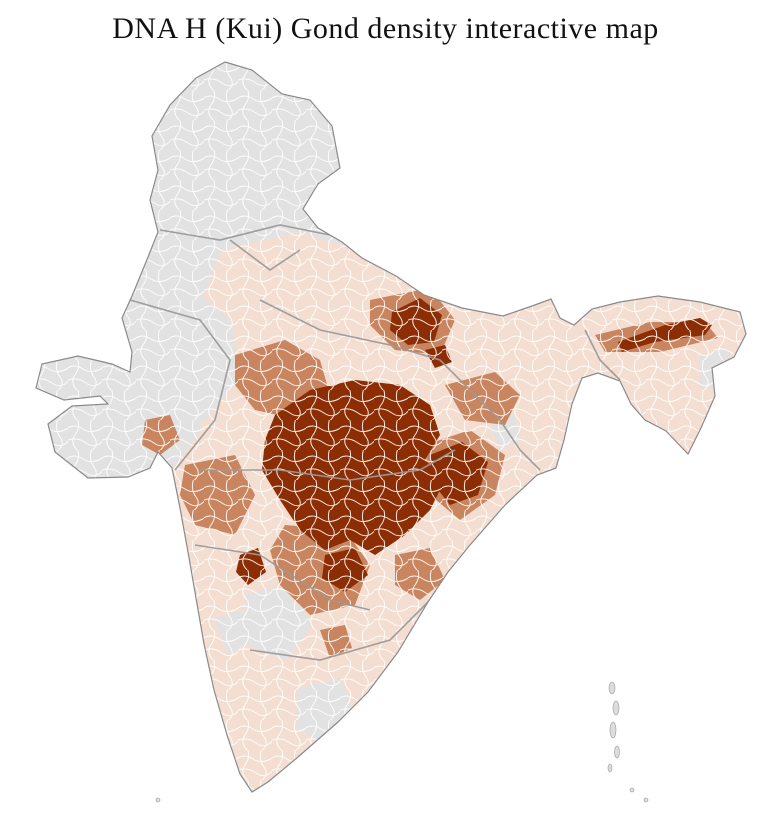 The height and width of the screenshot is (813, 771). Describe the element at coordinates (402, 742) in the screenshot. I see `andaman-islands` at that location.